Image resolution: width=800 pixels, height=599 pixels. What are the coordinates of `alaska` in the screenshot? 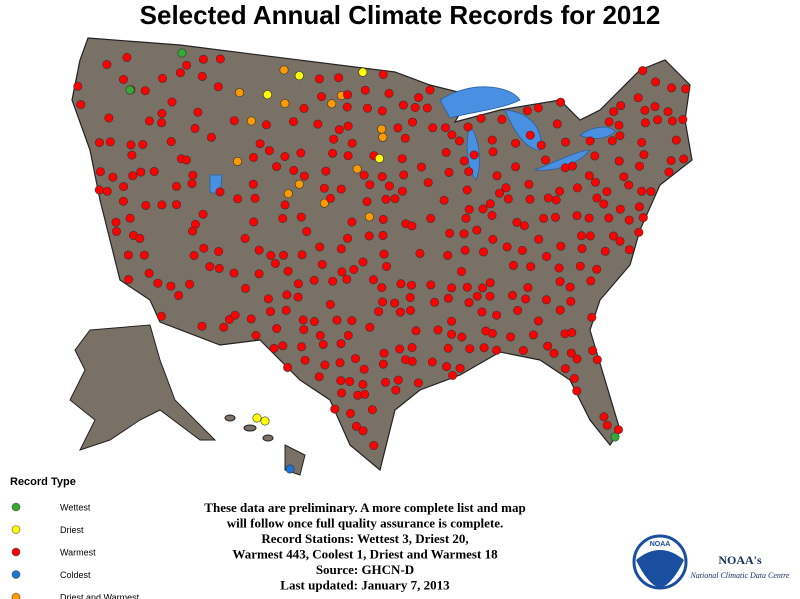 It's located at (143, 387).